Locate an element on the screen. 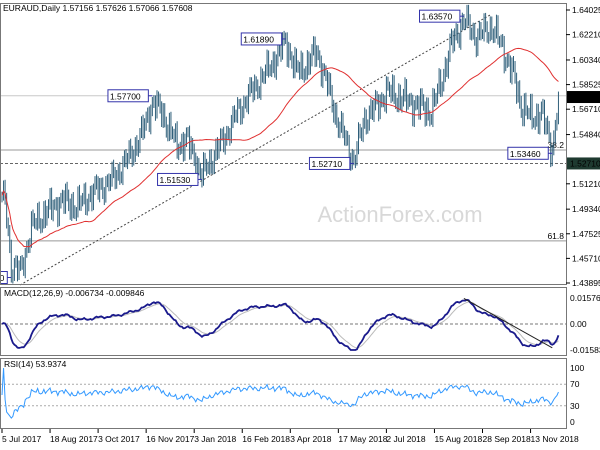  rsi-panel is located at coordinates (283, 393).